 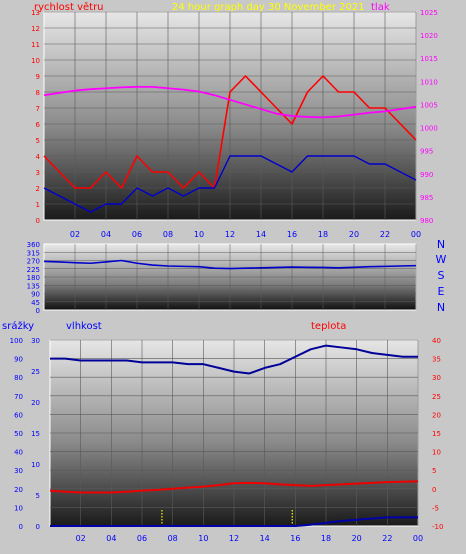 What do you see at coordinates (436, 415) in the screenshot?
I see `y-temperature-tick-label: 20` at bounding box center [436, 415].